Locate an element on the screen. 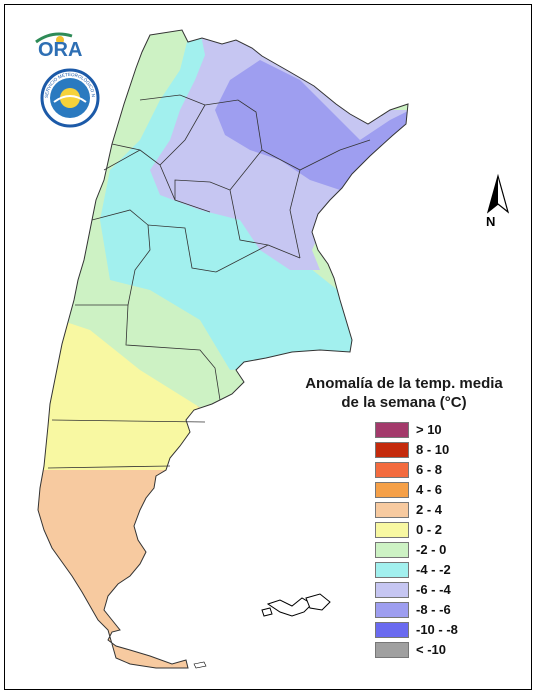 This screenshot has height=696, width=538. legend-label: < -10 is located at coordinates (431, 649).